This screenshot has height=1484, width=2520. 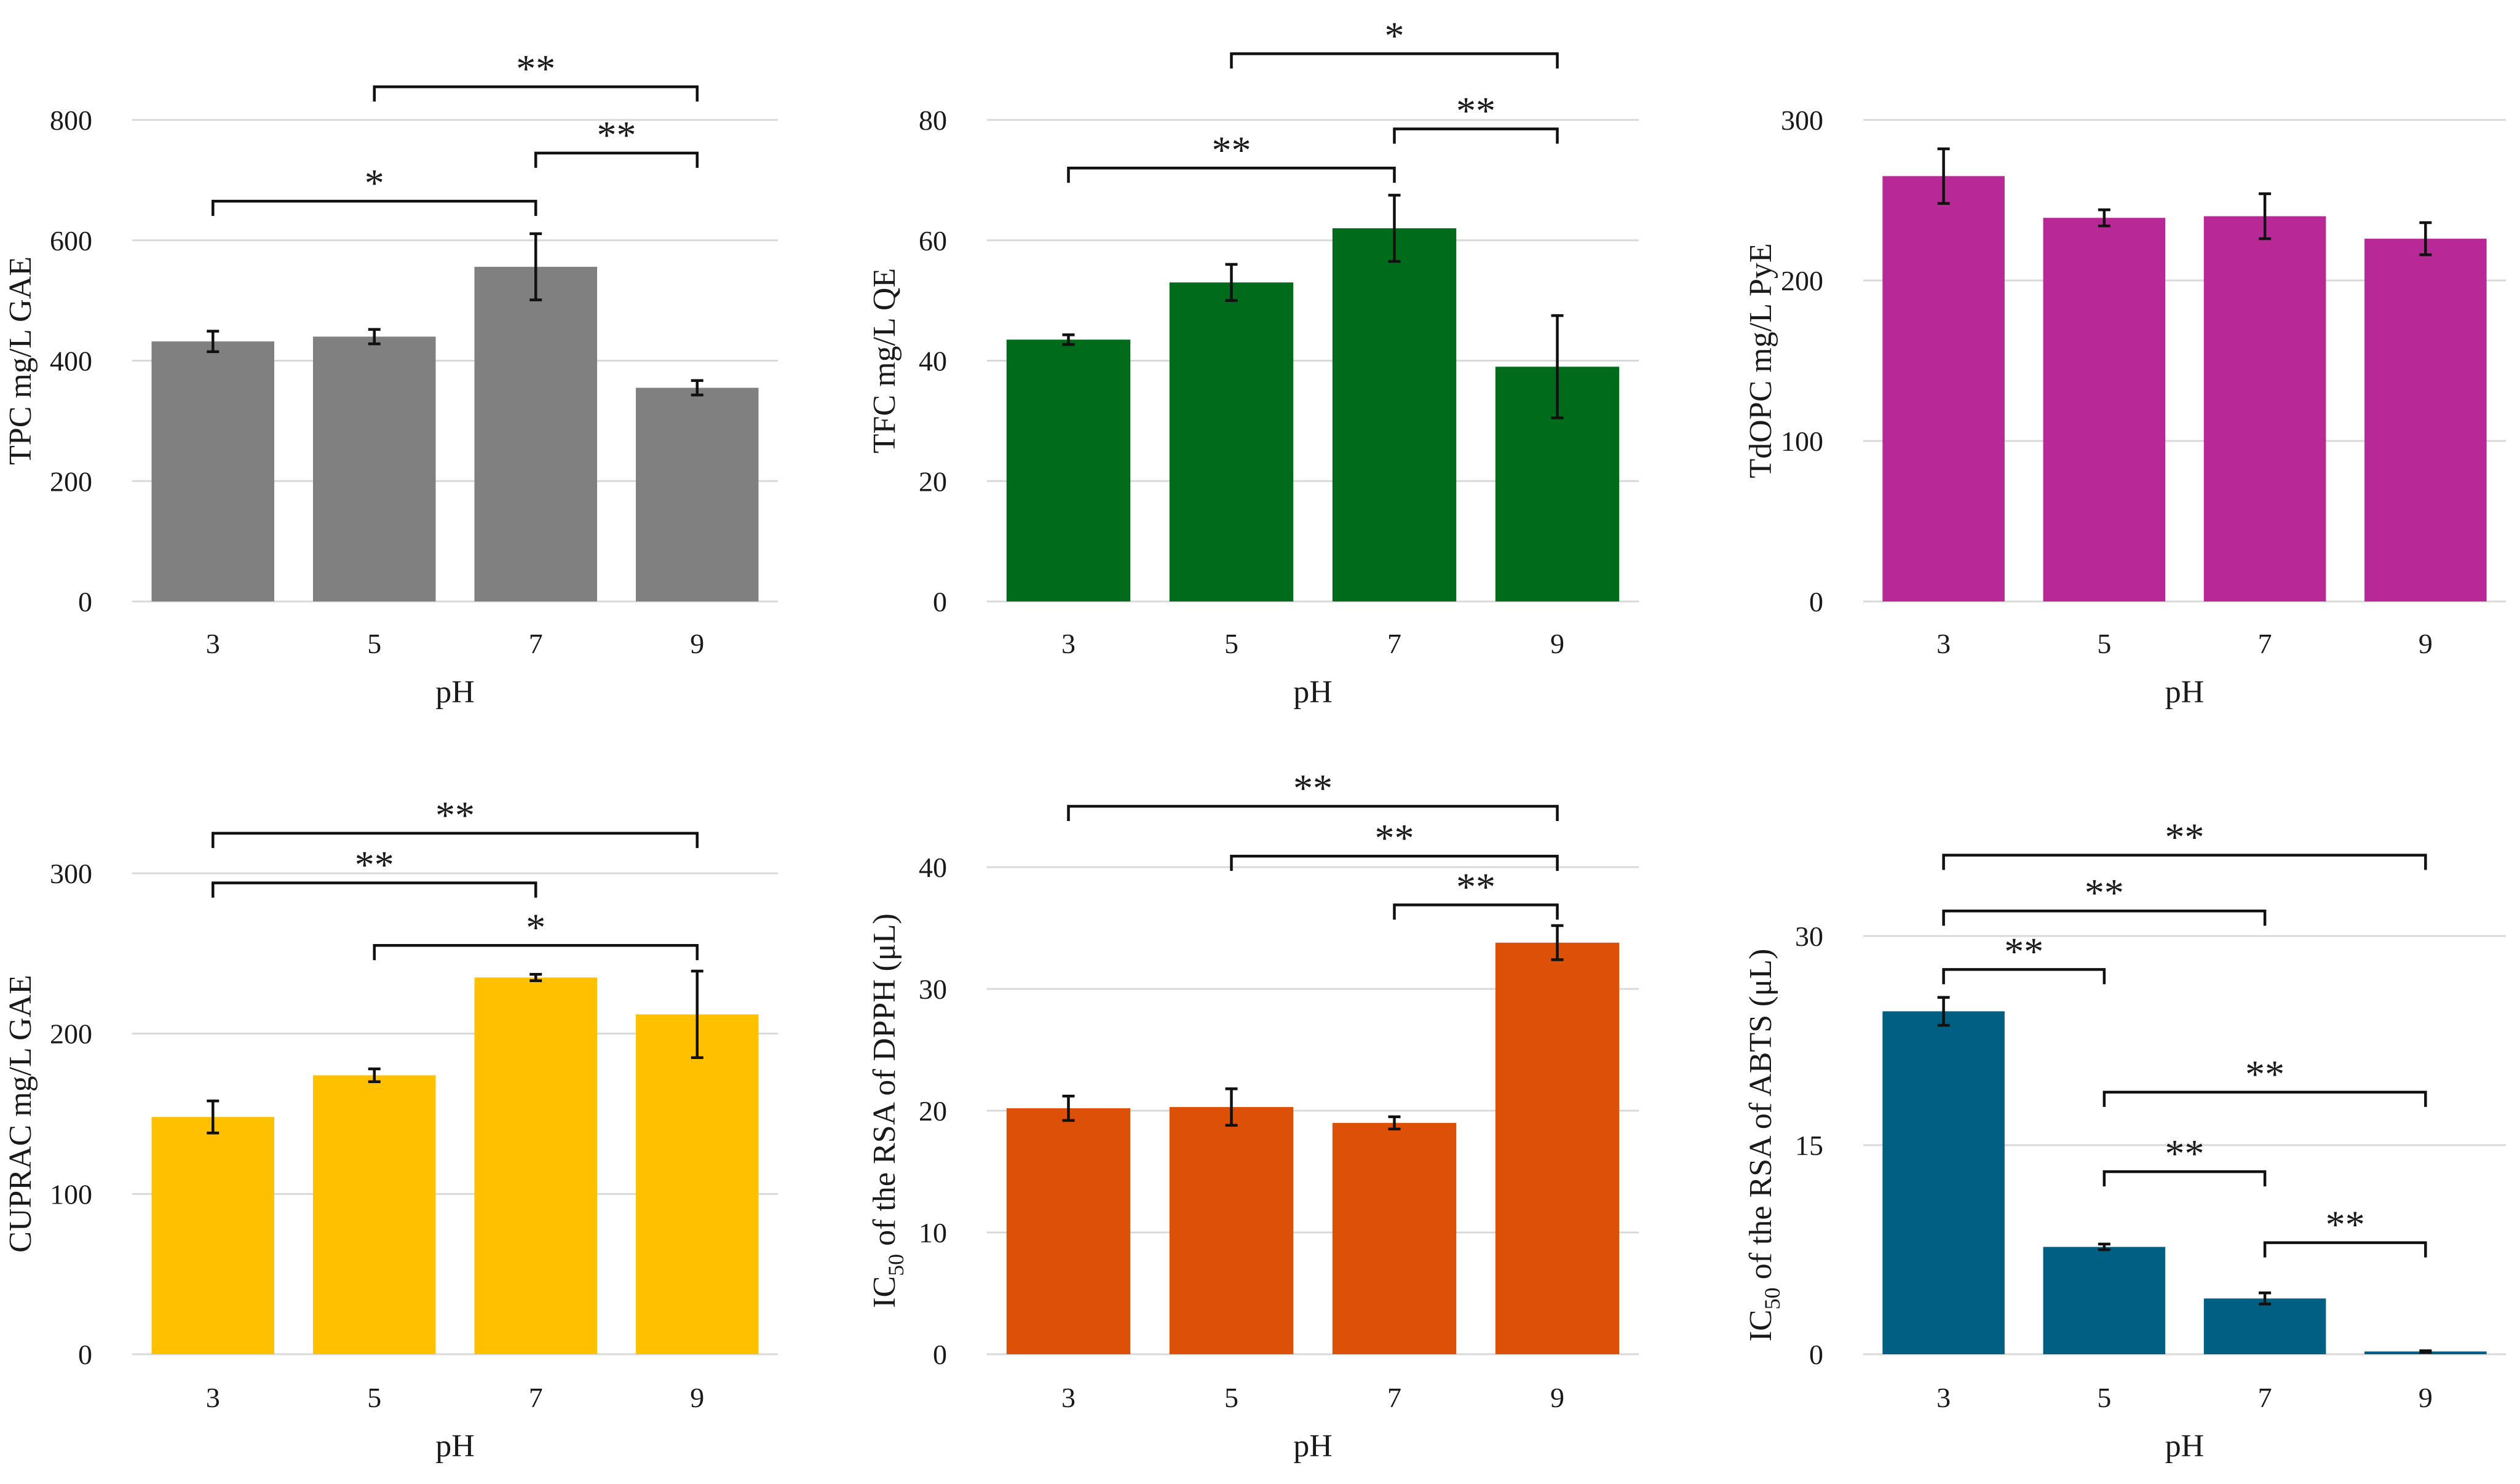 What do you see at coordinates (1802, 442) in the screenshot?
I see `y-tick-label: 100` at bounding box center [1802, 442].